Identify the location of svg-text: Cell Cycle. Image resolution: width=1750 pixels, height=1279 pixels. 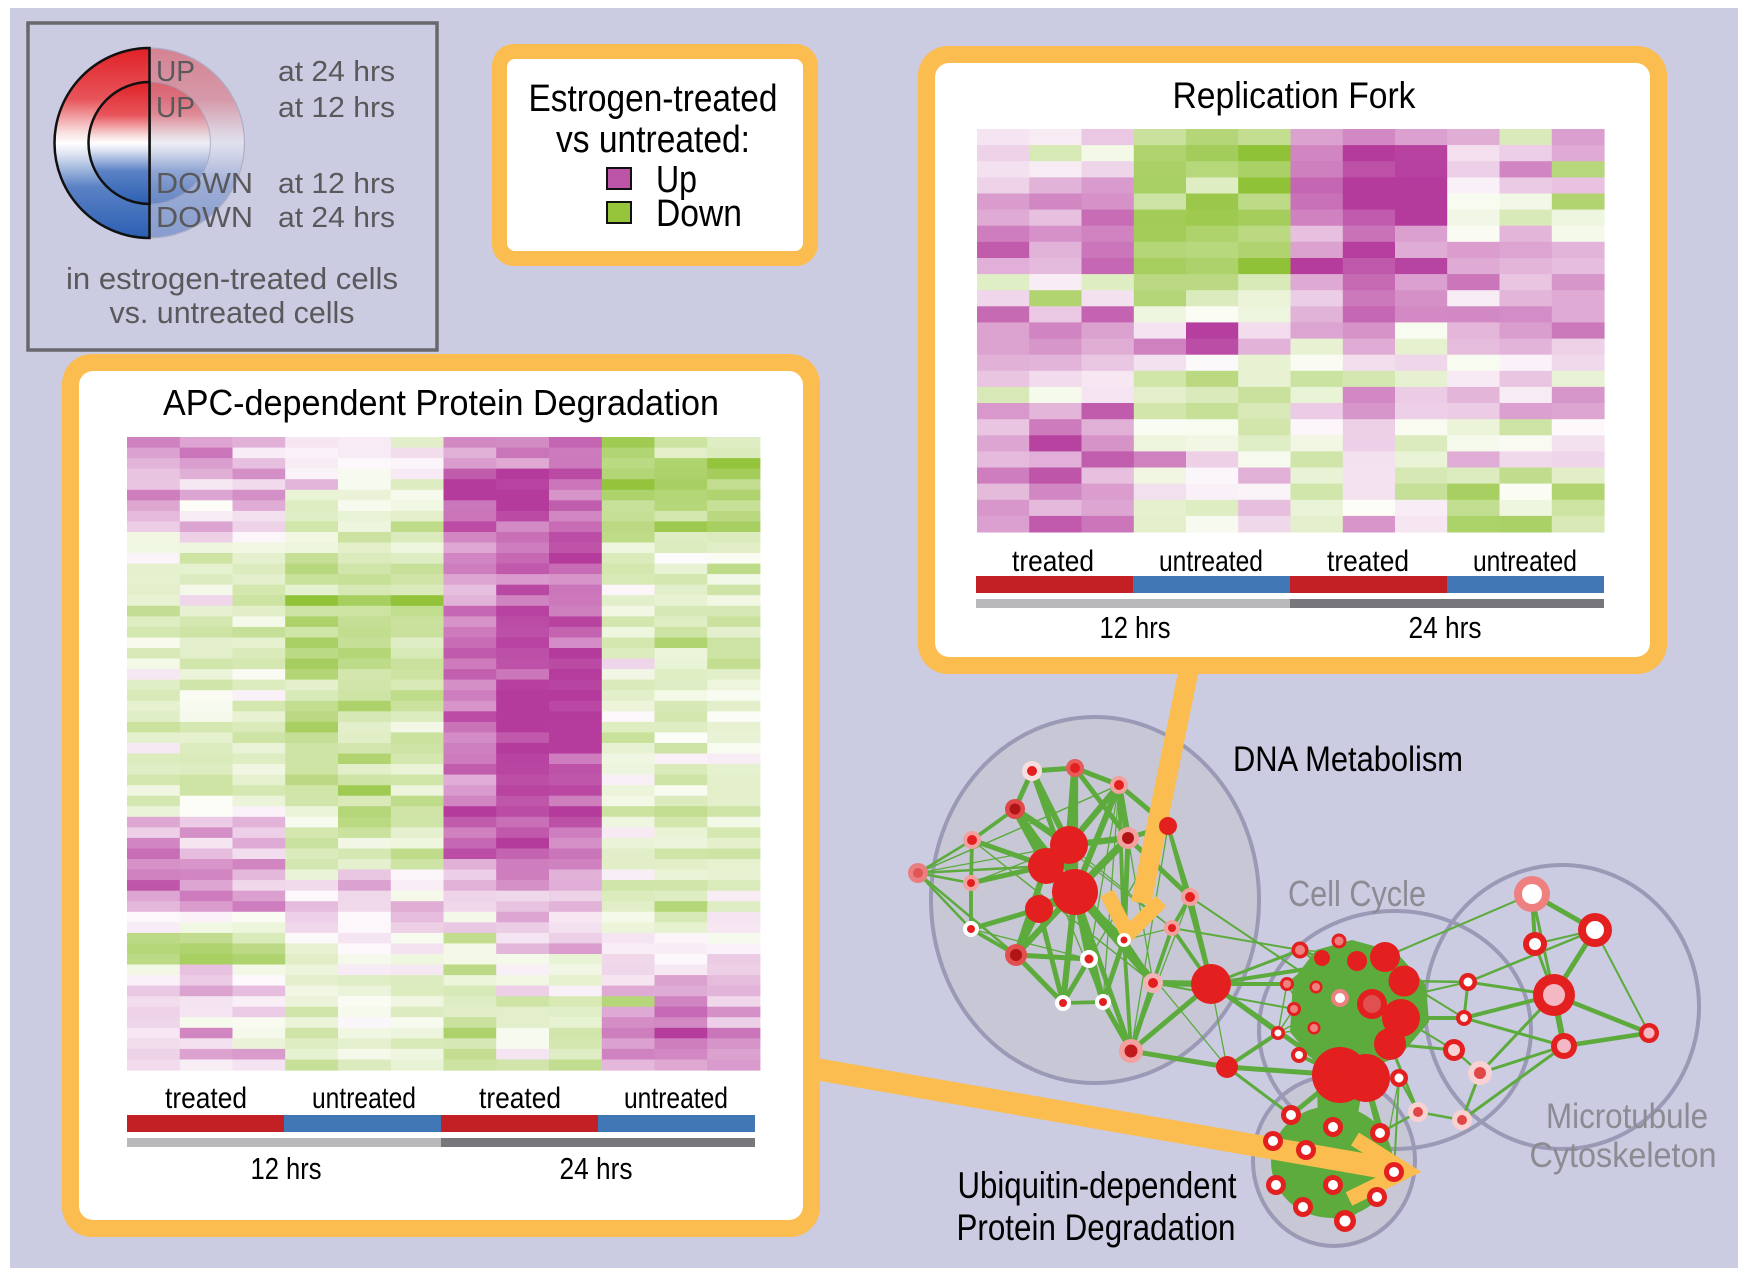
(1357, 893).